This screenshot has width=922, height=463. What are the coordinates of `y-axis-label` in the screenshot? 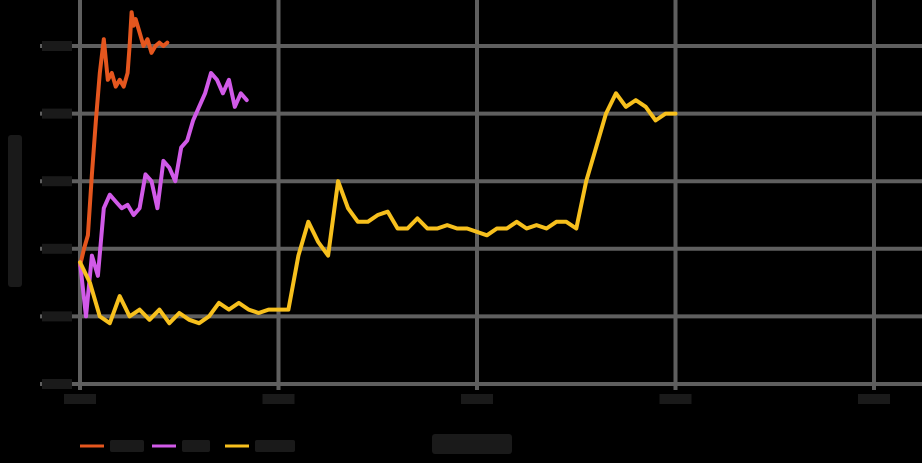 It's located at (15, 211).